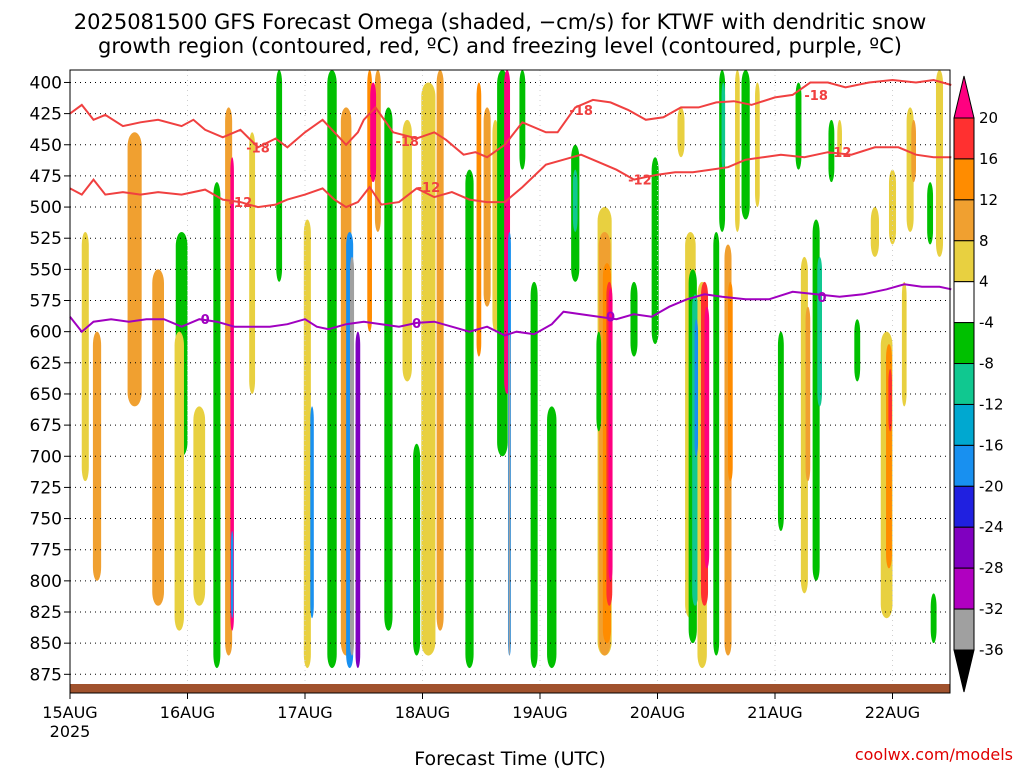 The image size is (1024, 768). What do you see at coordinates (46, 613) in the screenshot?
I see `y-tick-label: 825` at bounding box center [46, 613].